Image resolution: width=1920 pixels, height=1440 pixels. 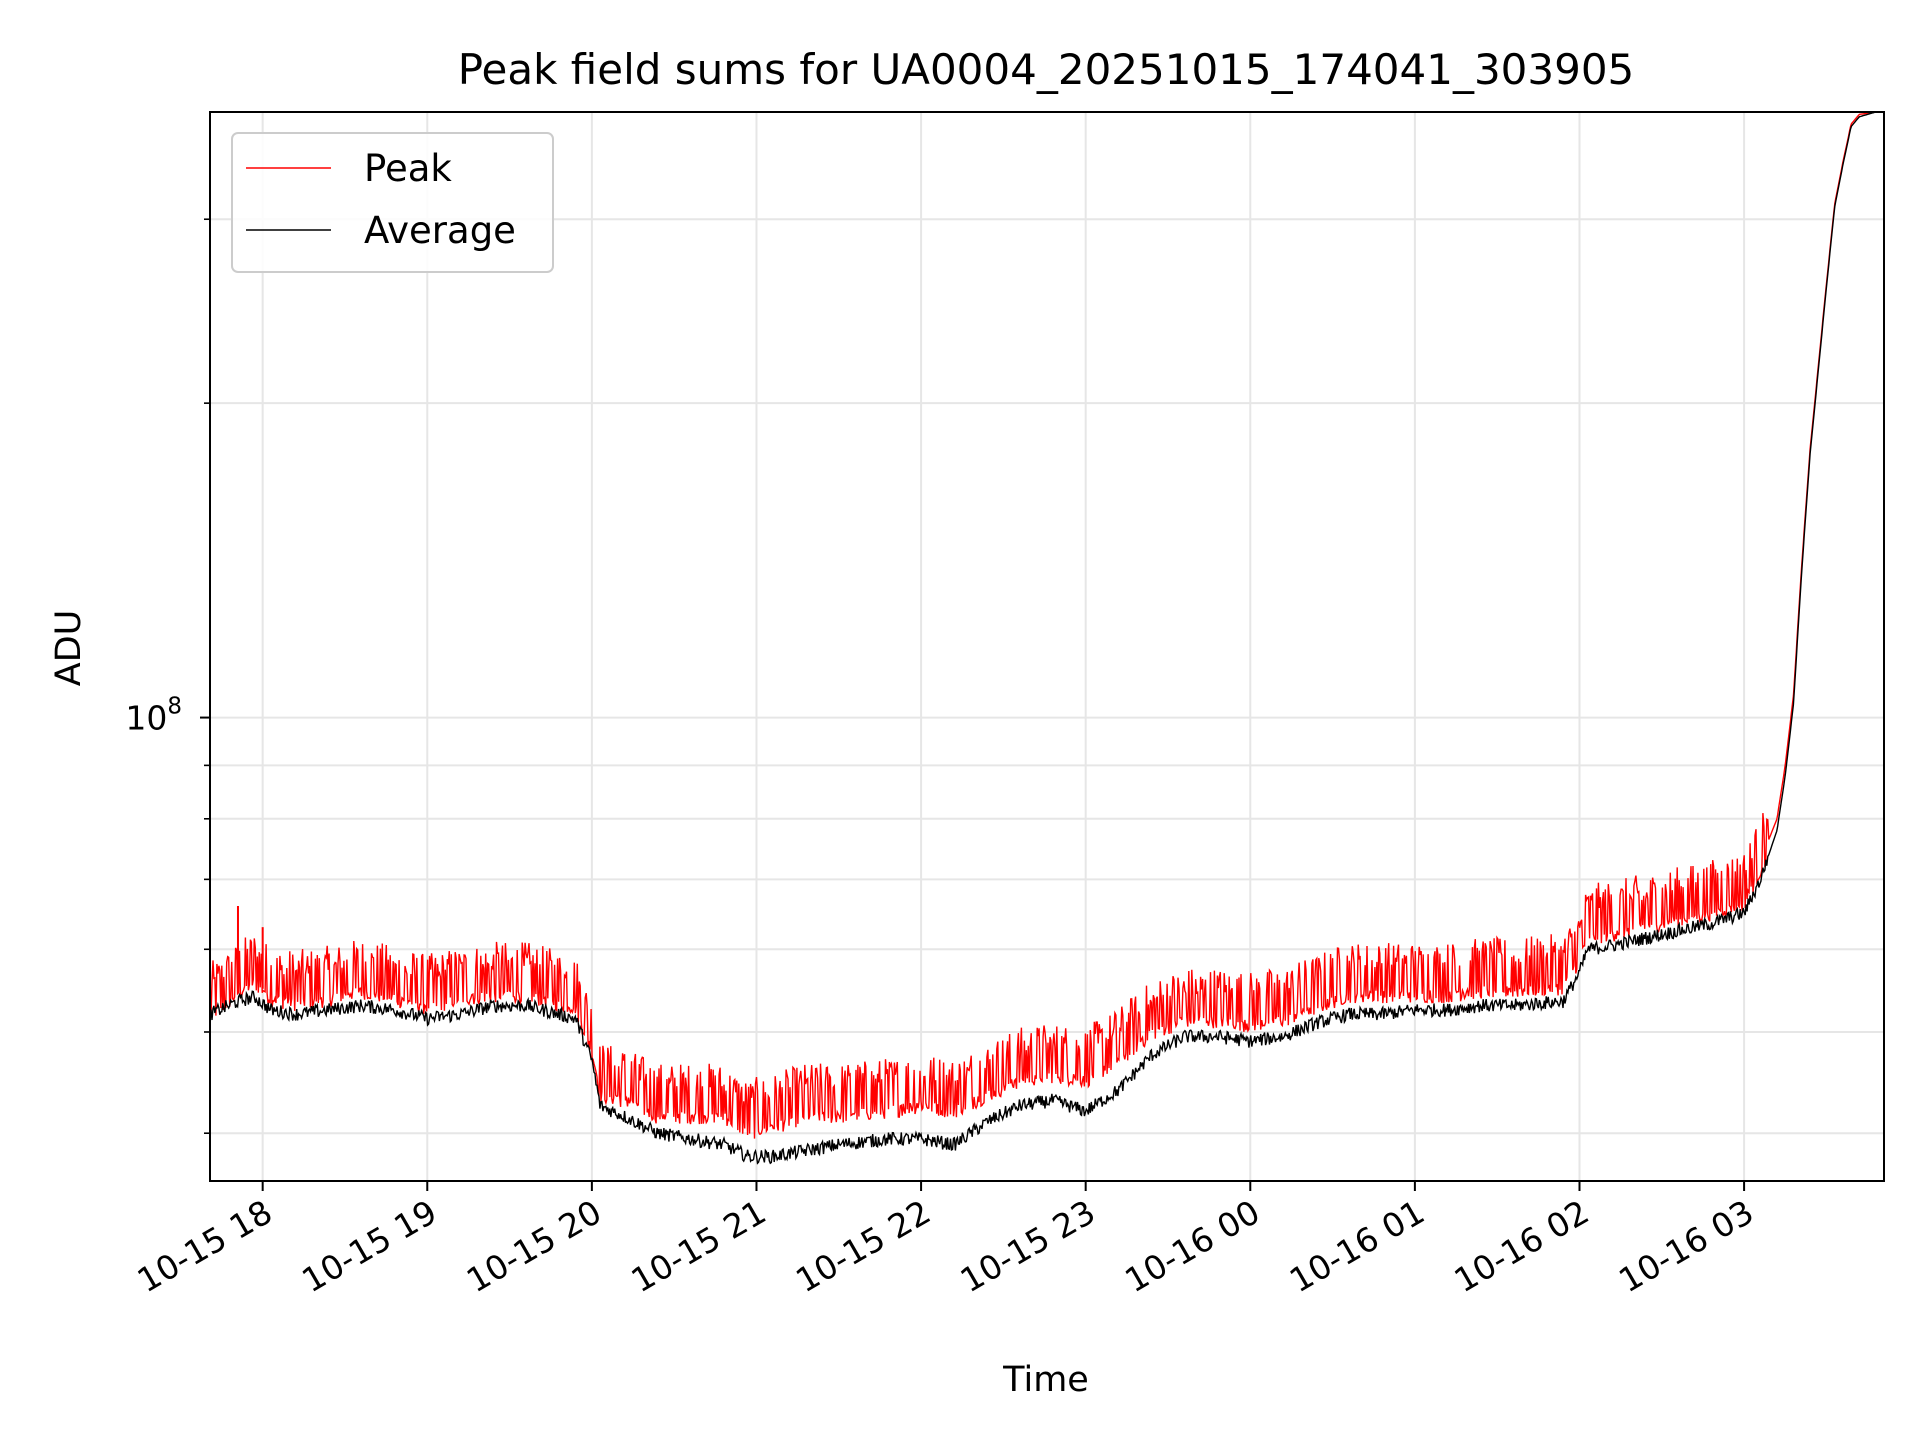 I want to click on y-tick-label-exponent: 8, so click(x=174, y=707).